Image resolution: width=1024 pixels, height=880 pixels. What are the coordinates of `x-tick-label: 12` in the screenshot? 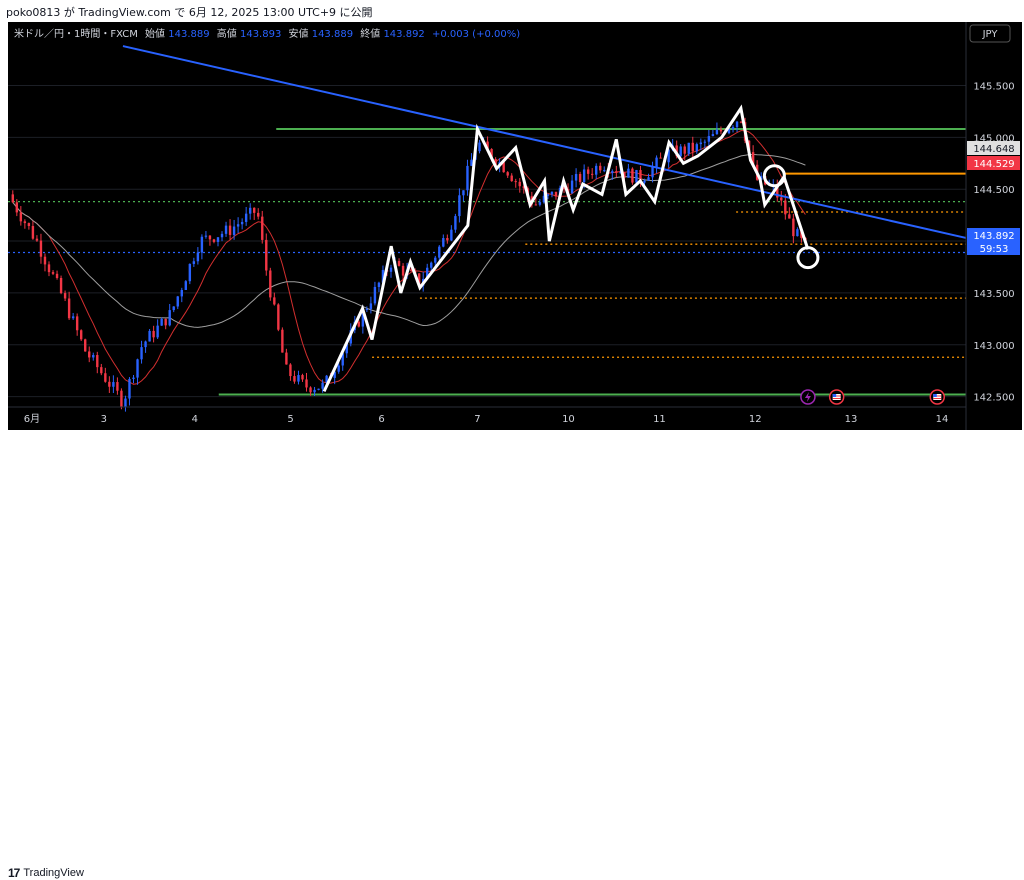 It's located at (755, 419).